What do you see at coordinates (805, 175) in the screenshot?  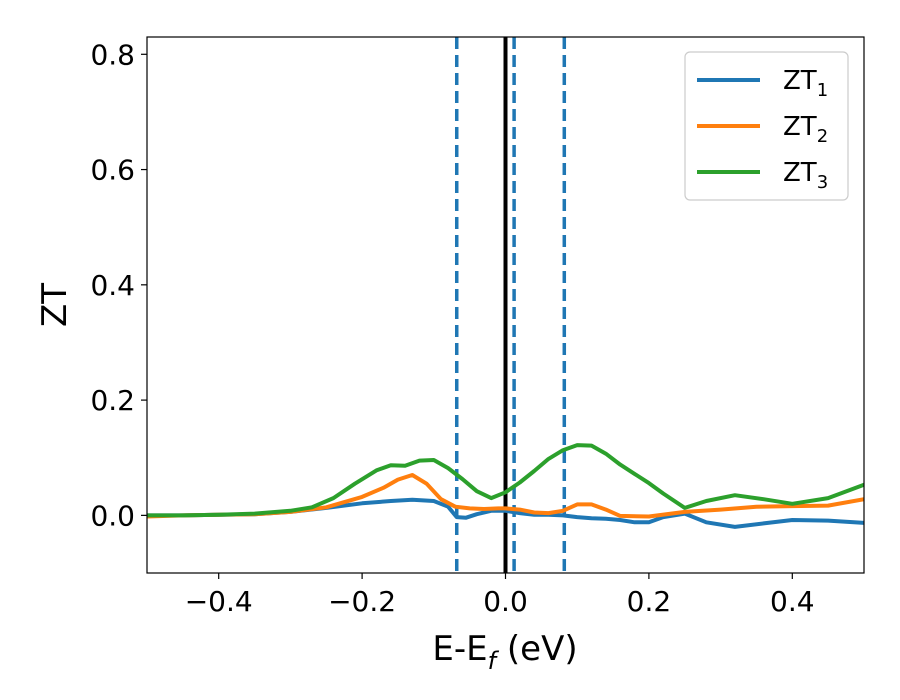 I see `legend-label-zt3: ZT3` at bounding box center [805, 175].